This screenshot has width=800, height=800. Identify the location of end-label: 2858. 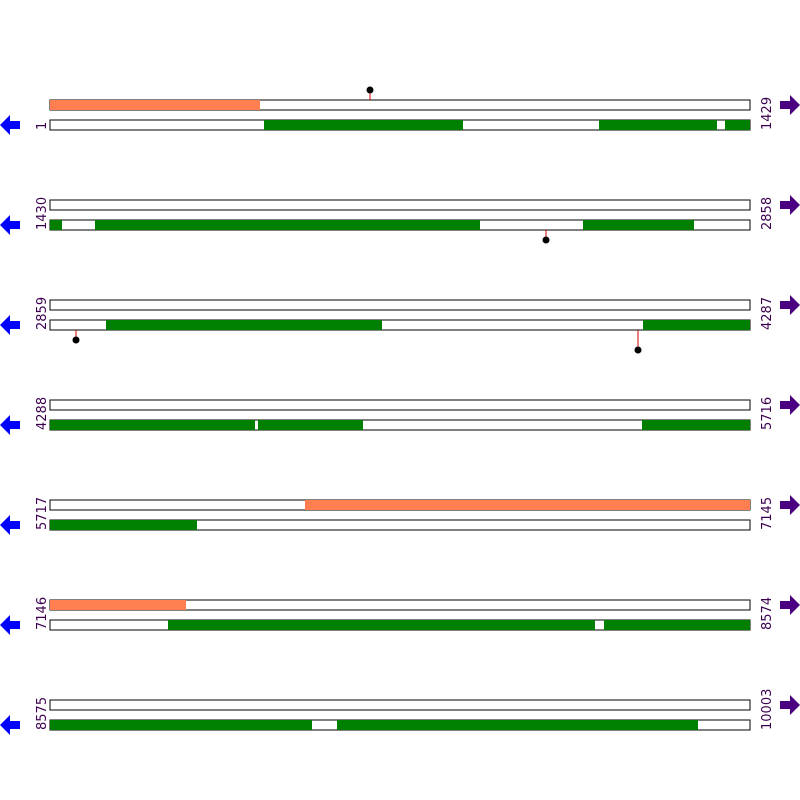
(767, 213).